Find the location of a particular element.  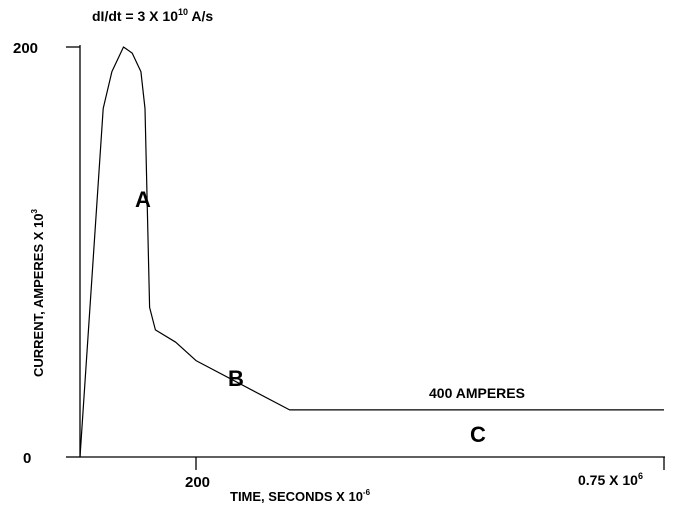

annotation-400-amperes: 400 AMPERES is located at coordinates (477, 393).